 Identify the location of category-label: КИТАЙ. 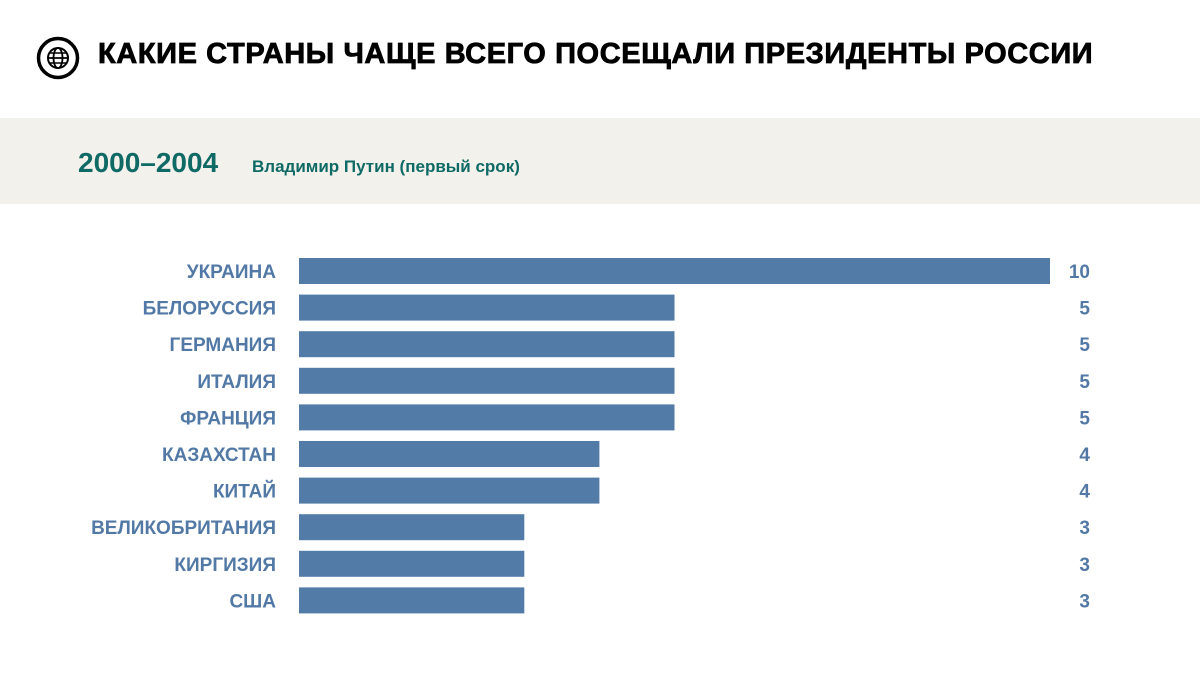
(244, 492).